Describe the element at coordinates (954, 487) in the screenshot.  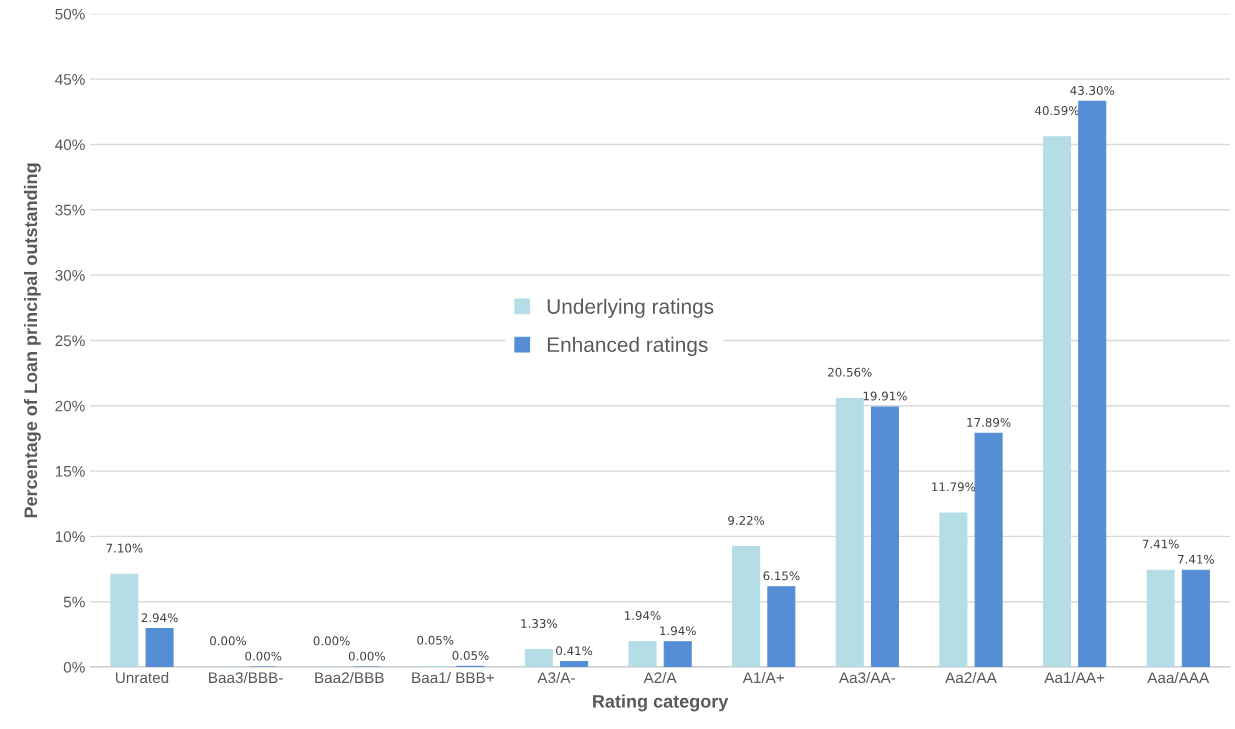
I see `data-label: 11.79%` at that location.